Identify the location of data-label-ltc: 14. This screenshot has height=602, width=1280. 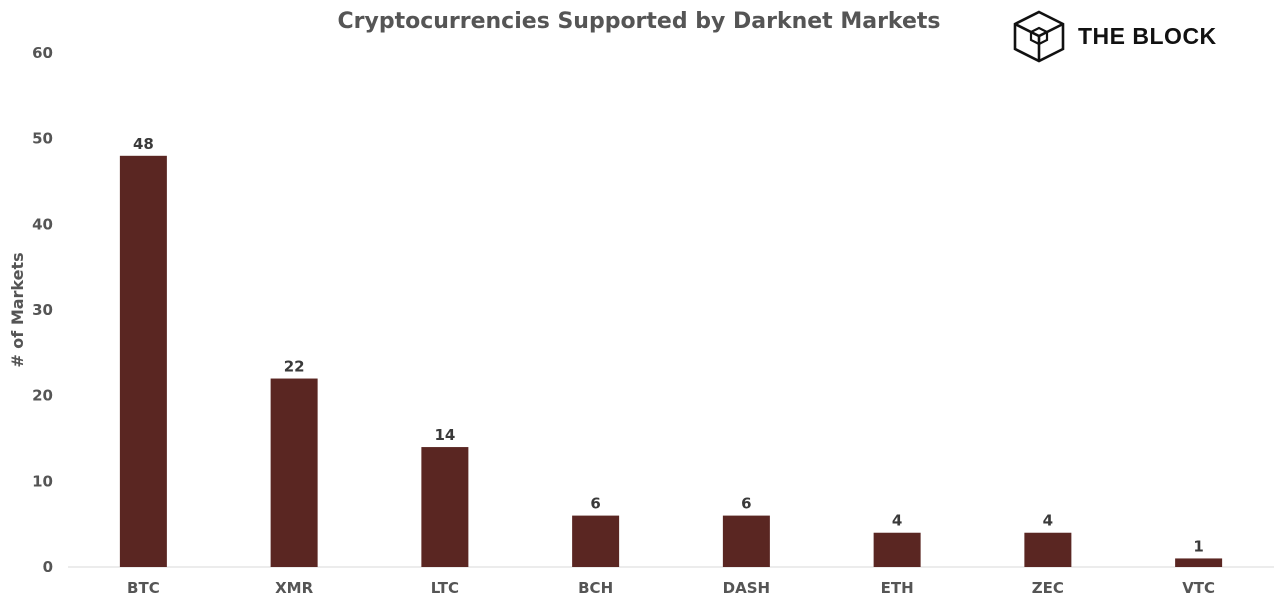
(444, 435).